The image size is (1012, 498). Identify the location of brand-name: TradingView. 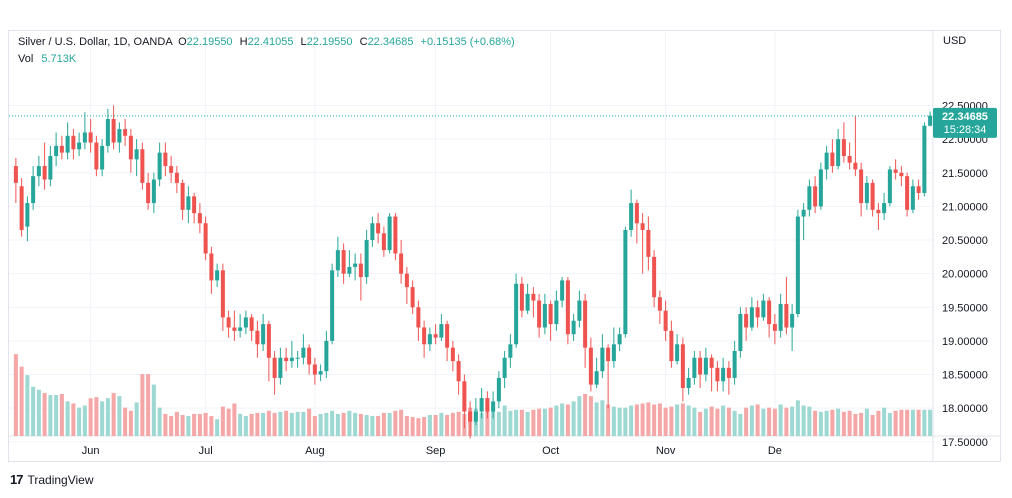
(60, 479).